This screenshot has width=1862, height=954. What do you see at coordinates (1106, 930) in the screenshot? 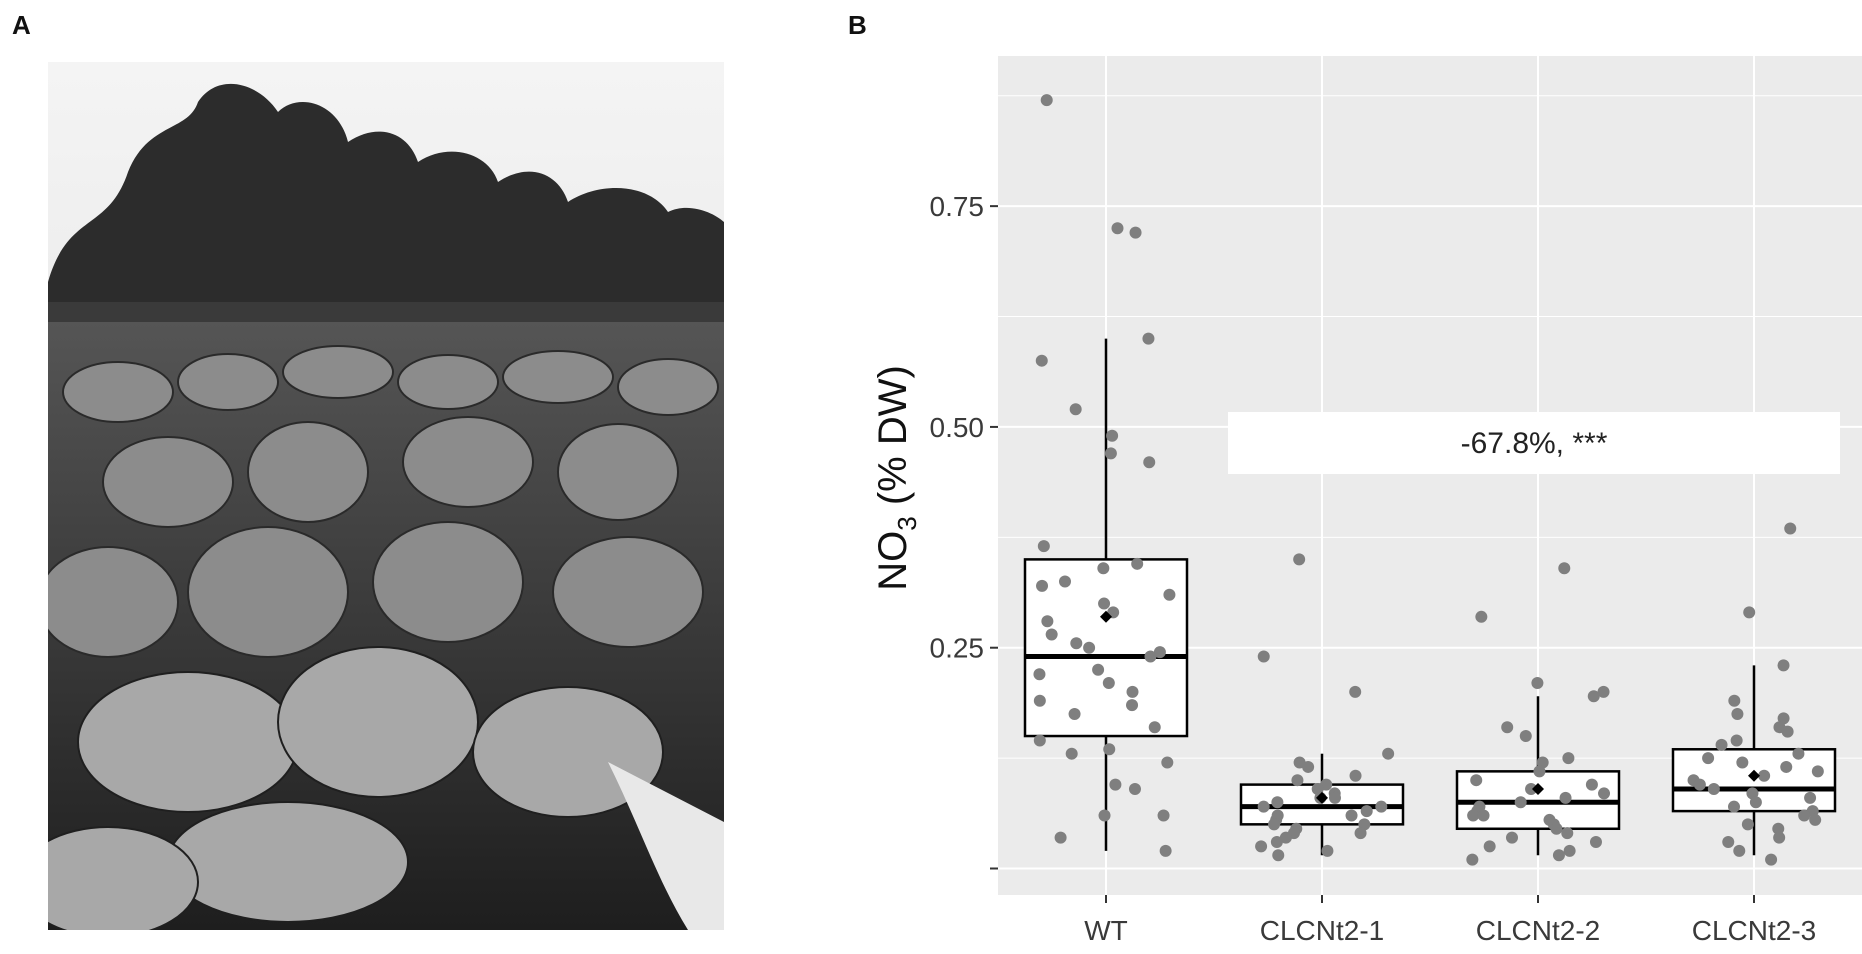
I see `x-tick-label: WT` at bounding box center [1106, 930].